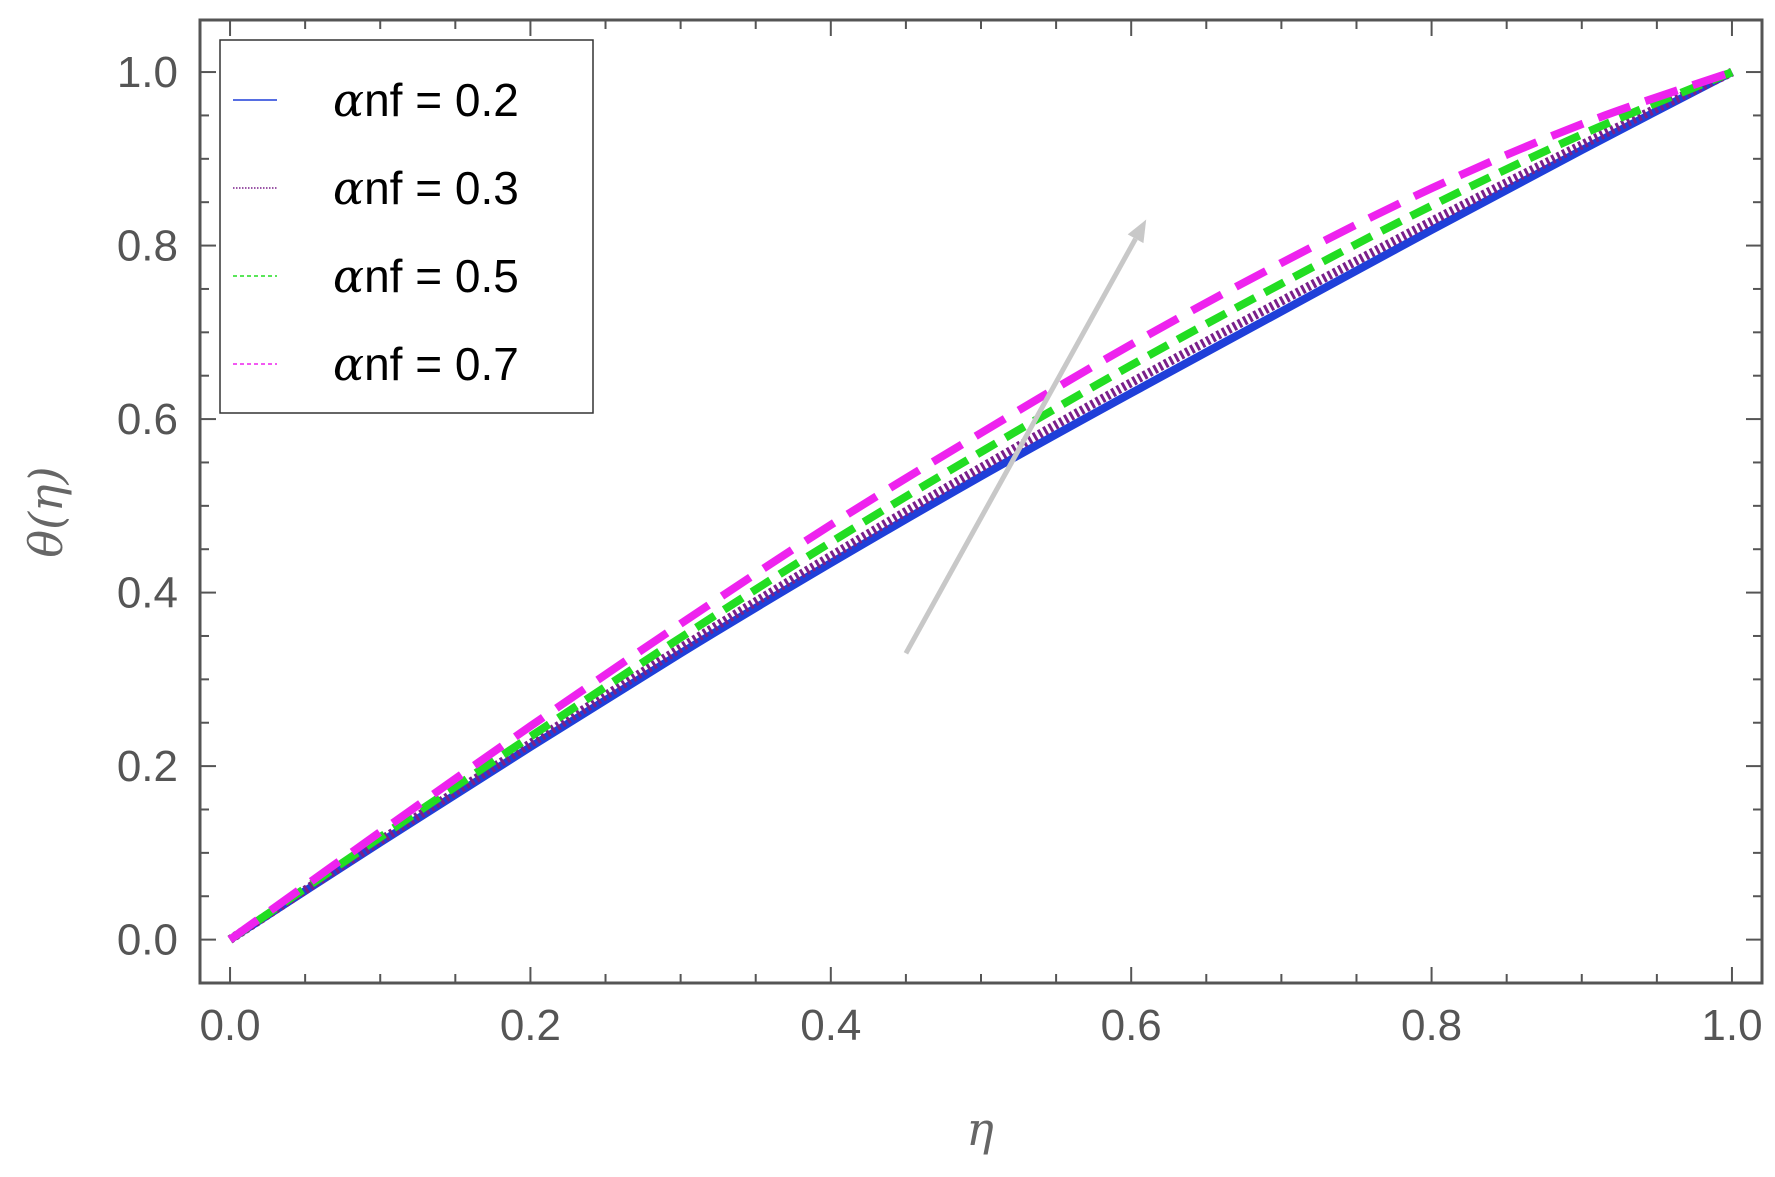 This screenshot has width=1775, height=1177. I want to click on y-tick-label: 0.0, so click(147, 940).